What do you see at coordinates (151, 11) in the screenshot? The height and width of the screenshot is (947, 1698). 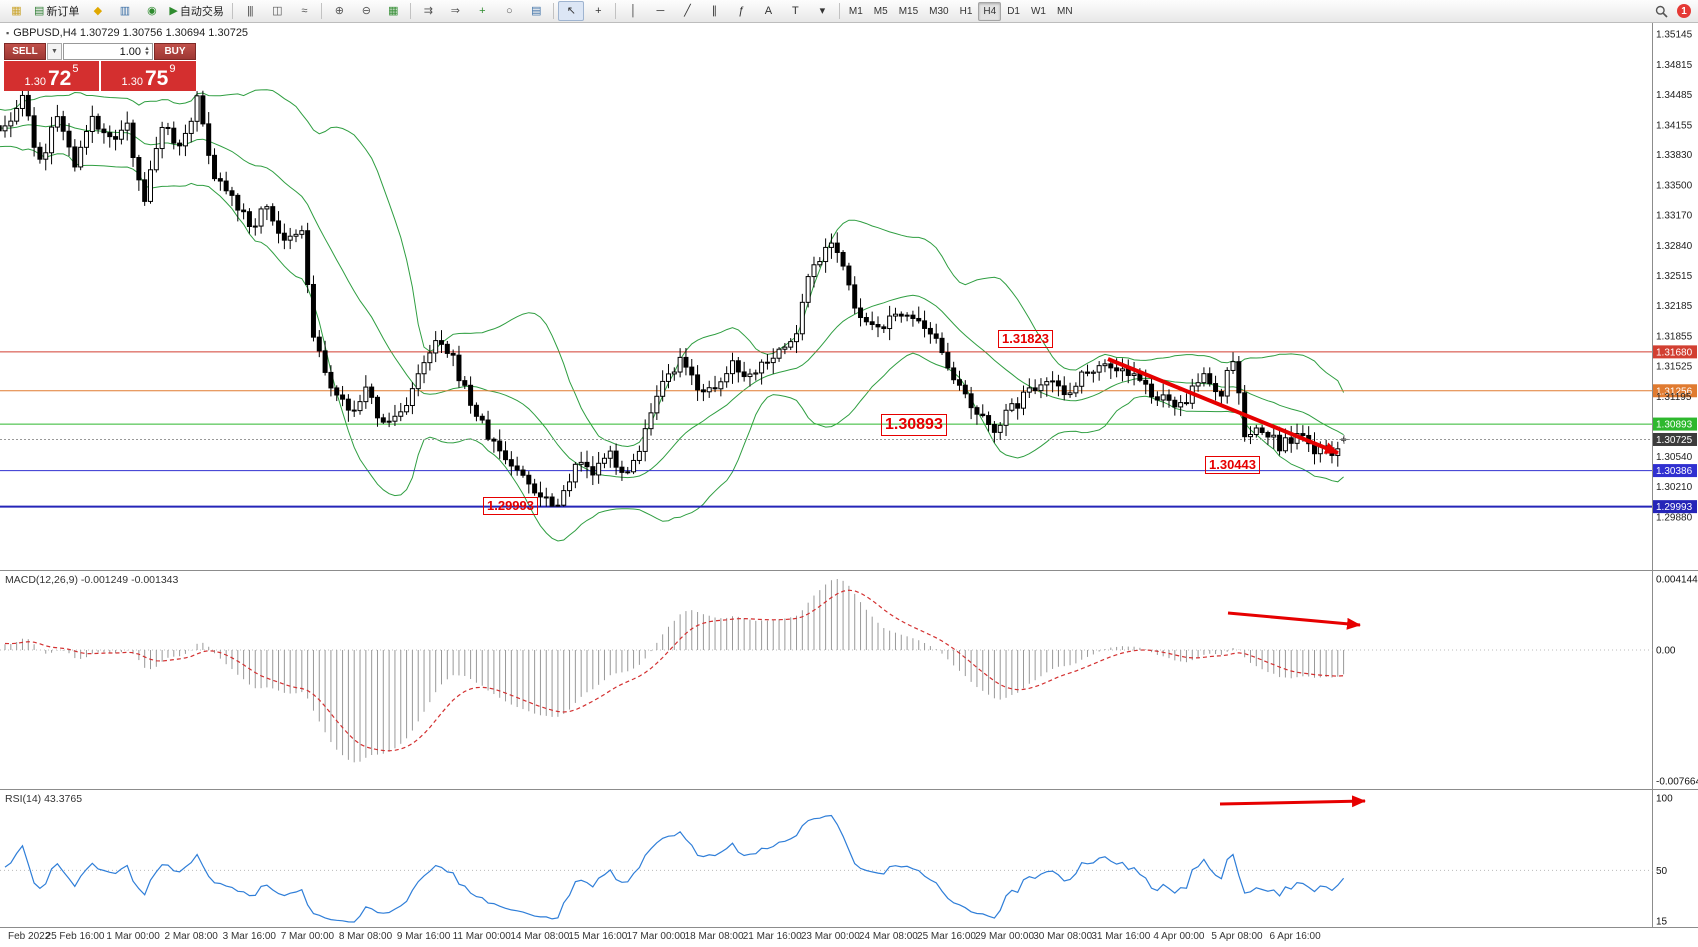 I see `refresh-button: ◉` at bounding box center [151, 11].